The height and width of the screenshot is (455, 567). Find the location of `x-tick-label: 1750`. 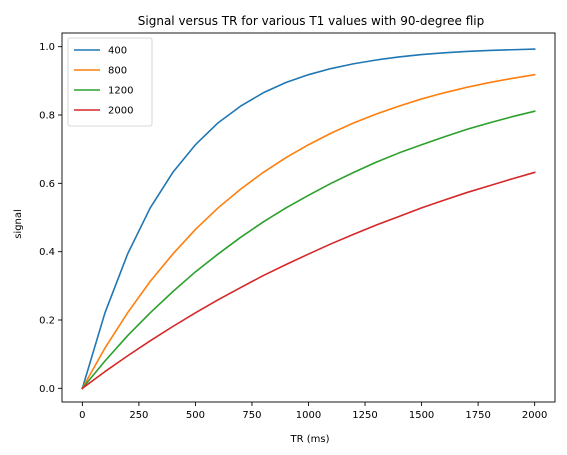

x-tick-label: 1750 is located at coordinates (477, 415).